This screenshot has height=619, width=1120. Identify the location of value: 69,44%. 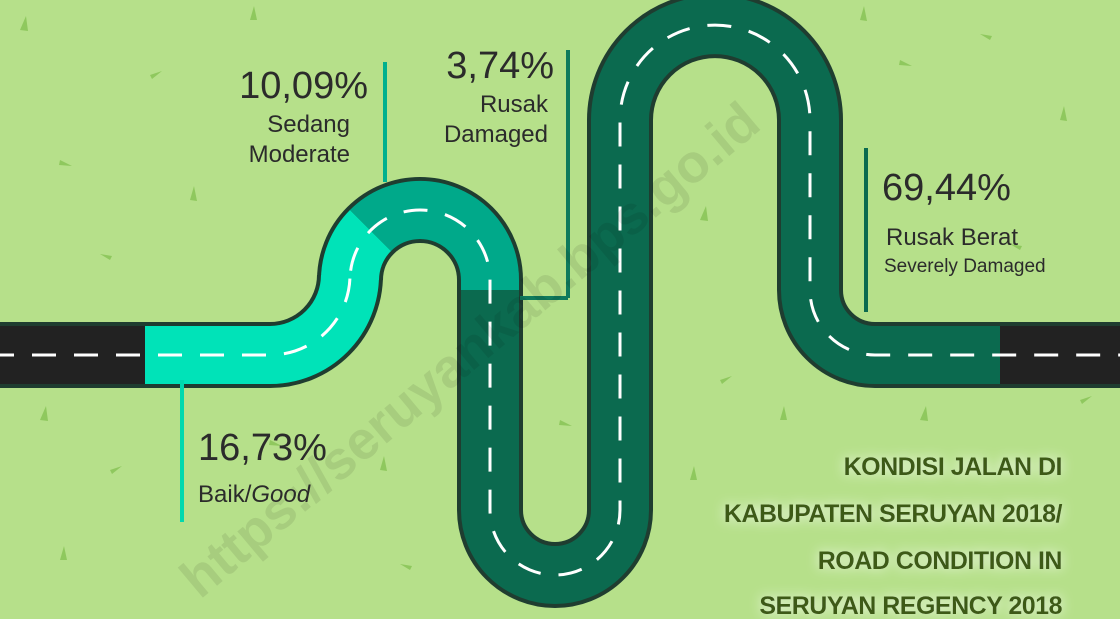
(946, 188).